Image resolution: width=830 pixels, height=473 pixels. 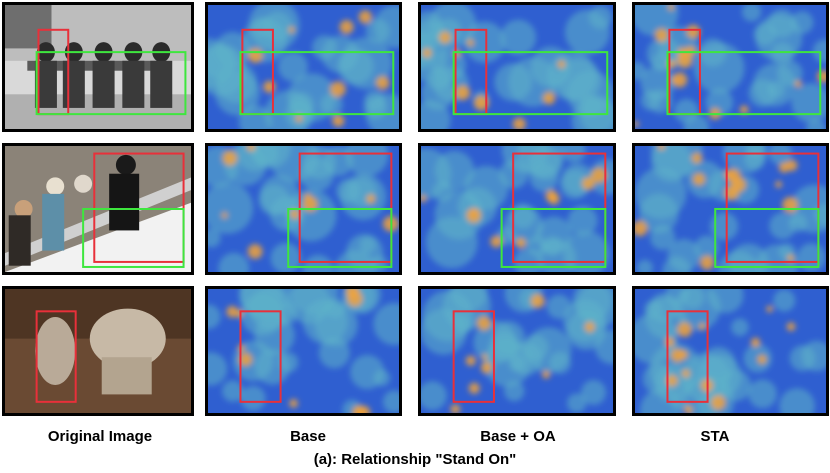 What do you see at coordinates (518, 436) in the screenshot?
I see `column-label-base-oa: Base + OA` at bounding box center [518, 436].